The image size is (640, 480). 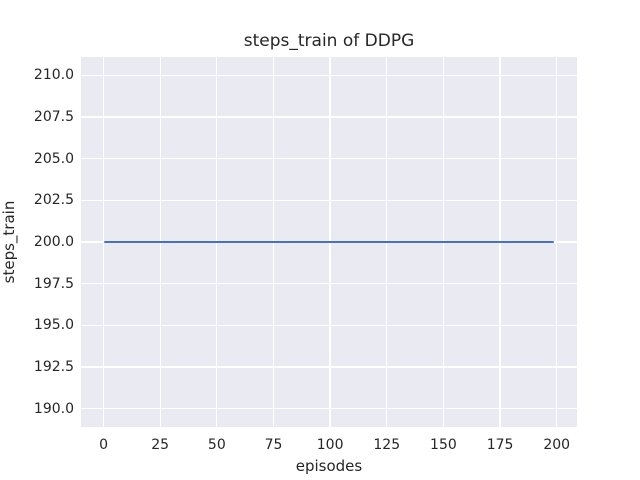 I want to click on x-tick-label: 100, so click(x=330, y=445).